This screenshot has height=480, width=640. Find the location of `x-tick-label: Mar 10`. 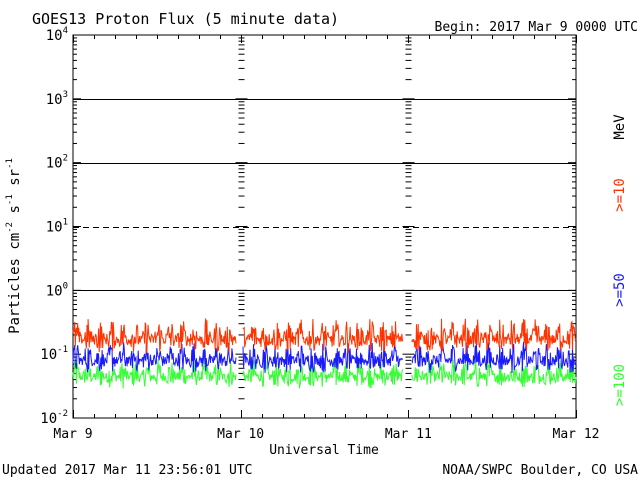

x-tick-label: Mar 10 is located at coordinates (240, 434).